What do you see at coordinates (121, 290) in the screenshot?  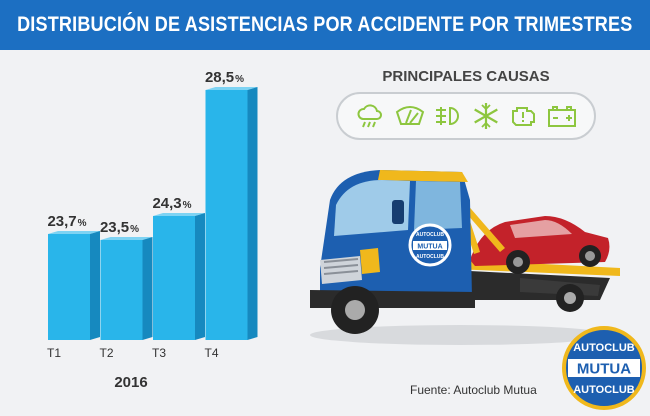 I see `bar-t2` at bounding box center [121, 290].